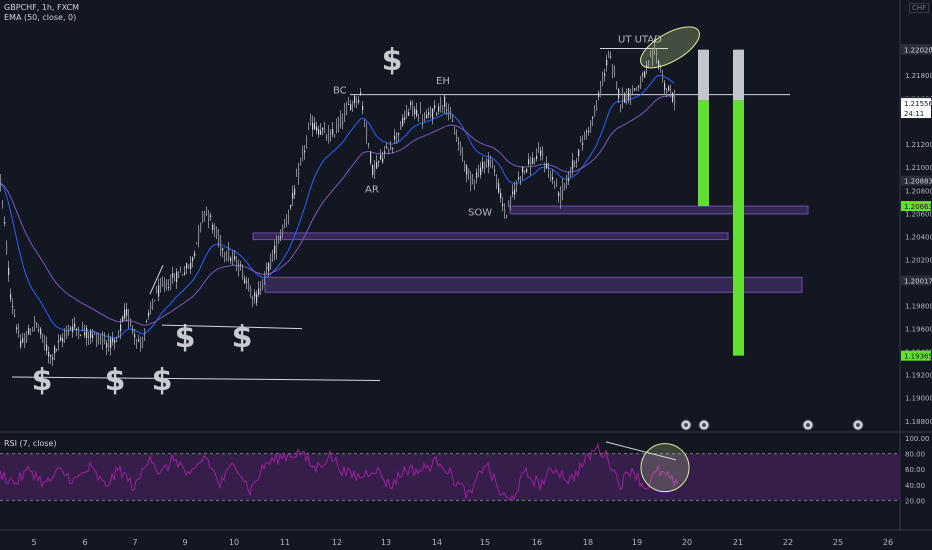 This screenshot has width=932, height=550. What do you see at coordinates (30, 443) in the screenshot?
I see `rsi-legend: RSI (7, close)` at bounding box center [30, 443].